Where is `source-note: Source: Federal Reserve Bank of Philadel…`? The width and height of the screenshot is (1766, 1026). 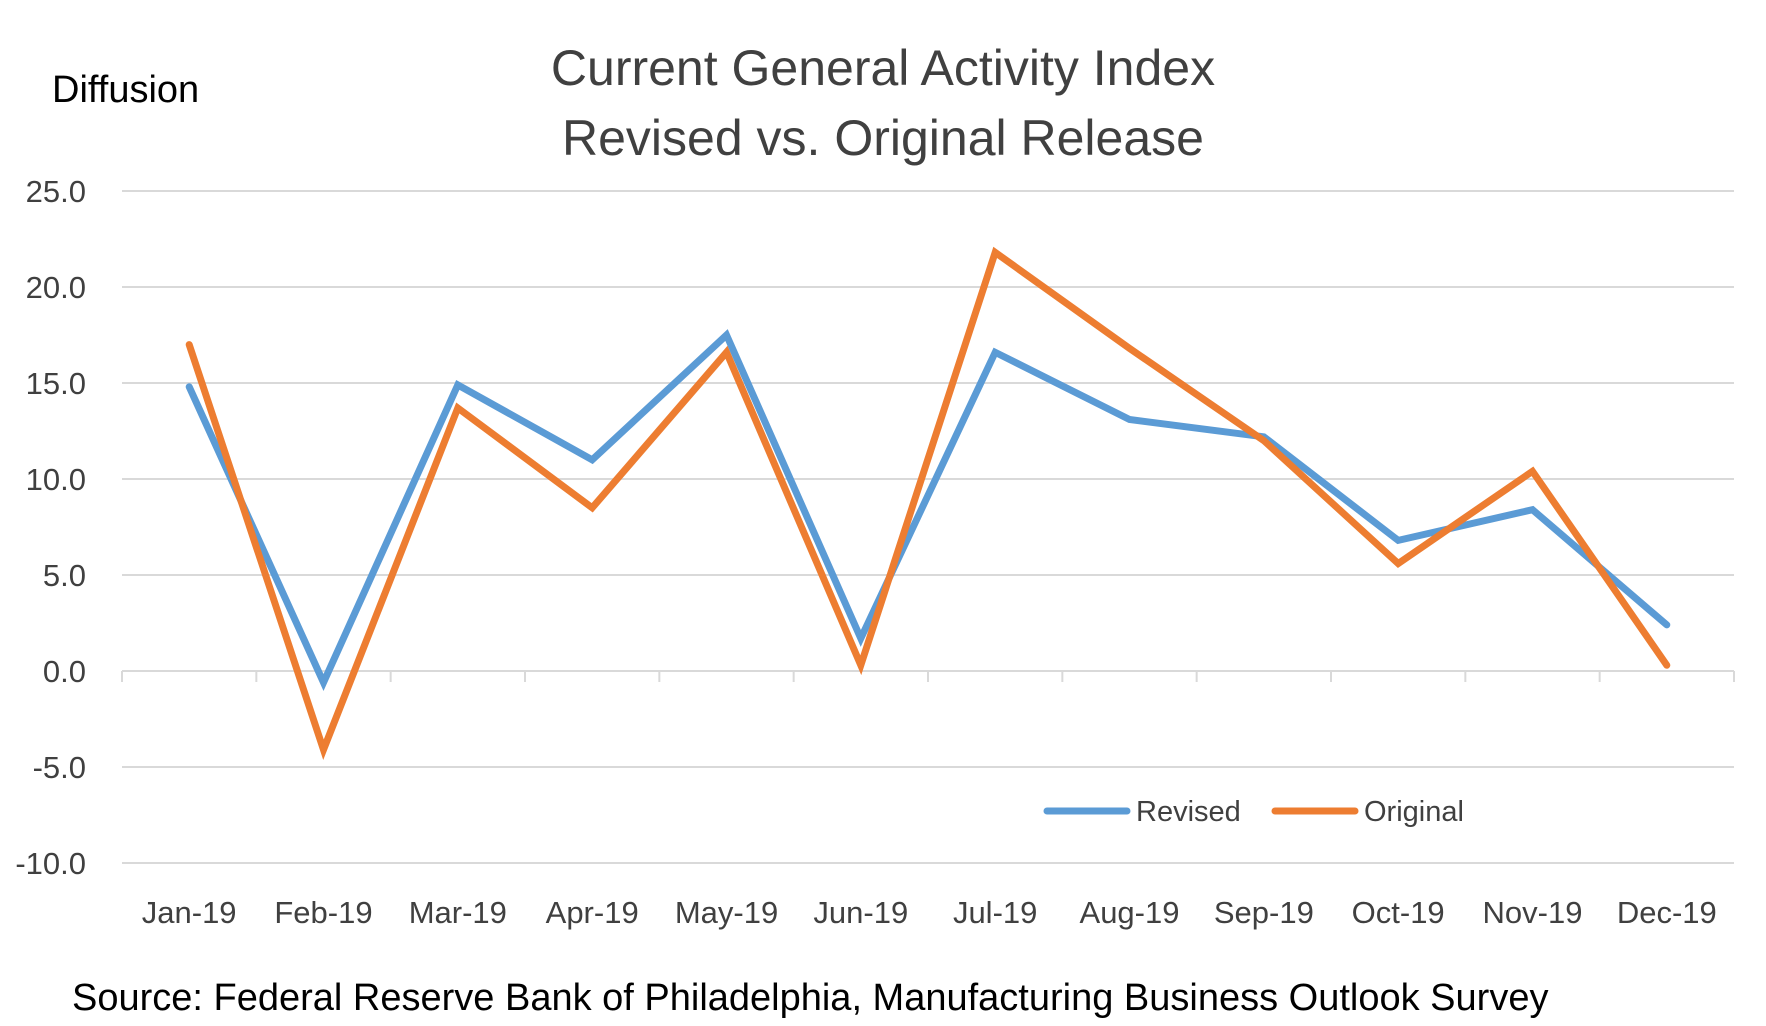 source-note: Source: Federal Reserve Bank of Philadel… is located at coordinates (810, 998).